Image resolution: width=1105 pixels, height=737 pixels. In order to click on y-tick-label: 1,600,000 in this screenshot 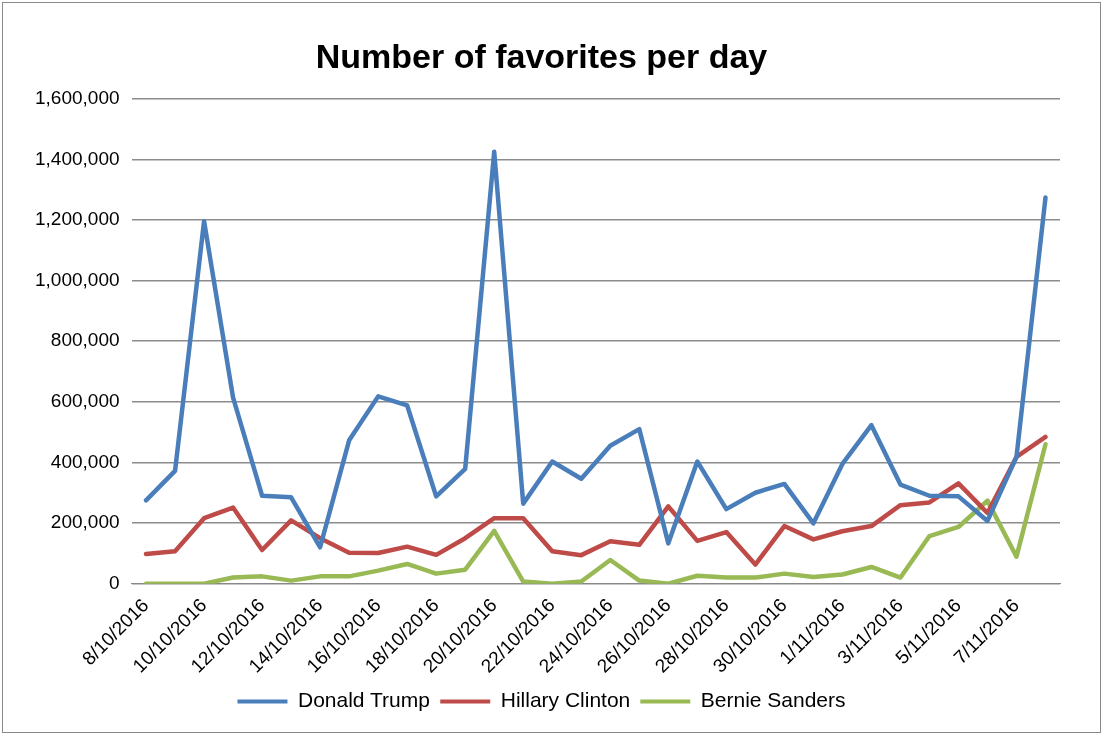, I will do `click(77, 98)`.